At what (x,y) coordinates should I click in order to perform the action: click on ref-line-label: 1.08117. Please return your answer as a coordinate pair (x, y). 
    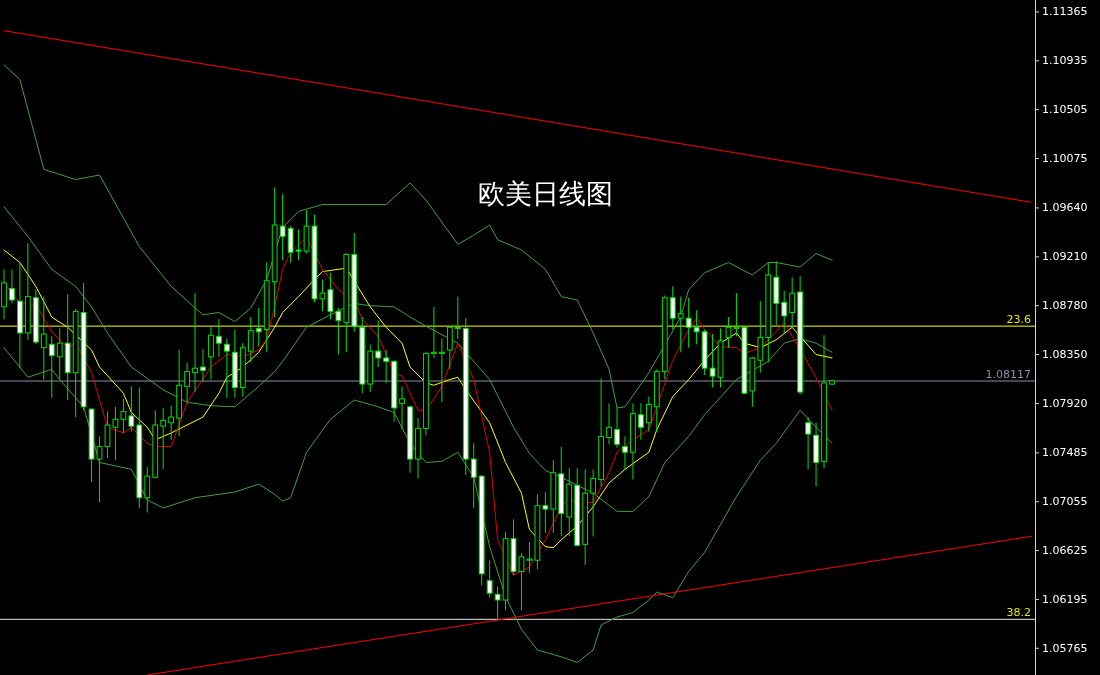
    Looking at the image, I should click on (1008, 375).